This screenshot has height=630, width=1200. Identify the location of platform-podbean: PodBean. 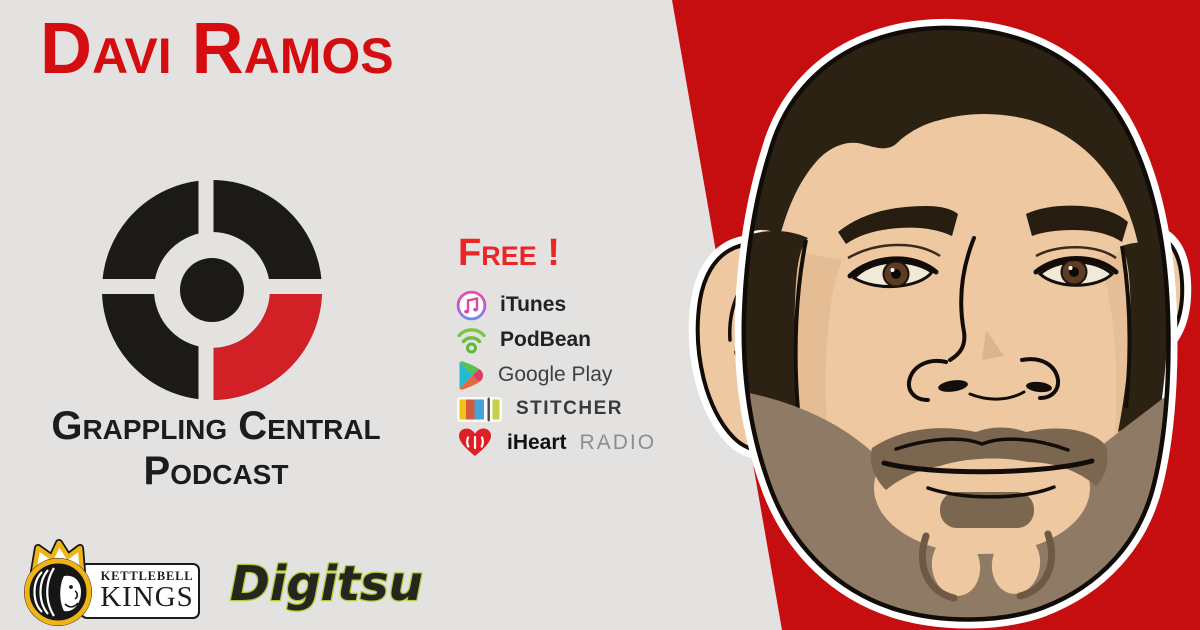
(523, 340).